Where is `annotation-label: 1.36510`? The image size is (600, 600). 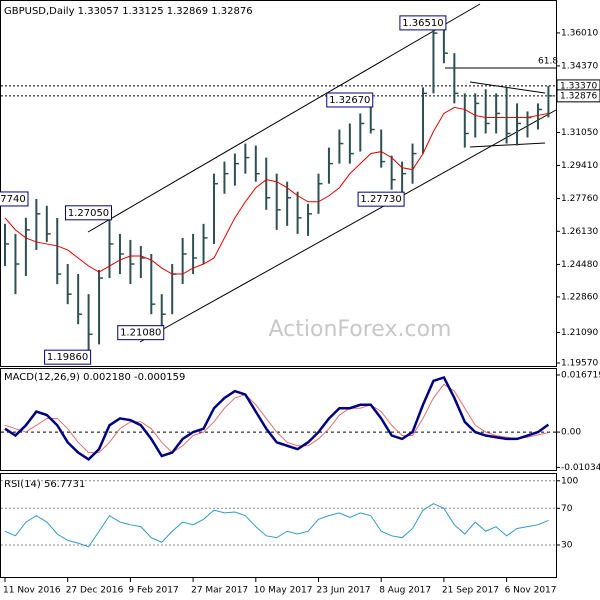 annotation-label: 1.36510 is located at coordinates (422, 23).